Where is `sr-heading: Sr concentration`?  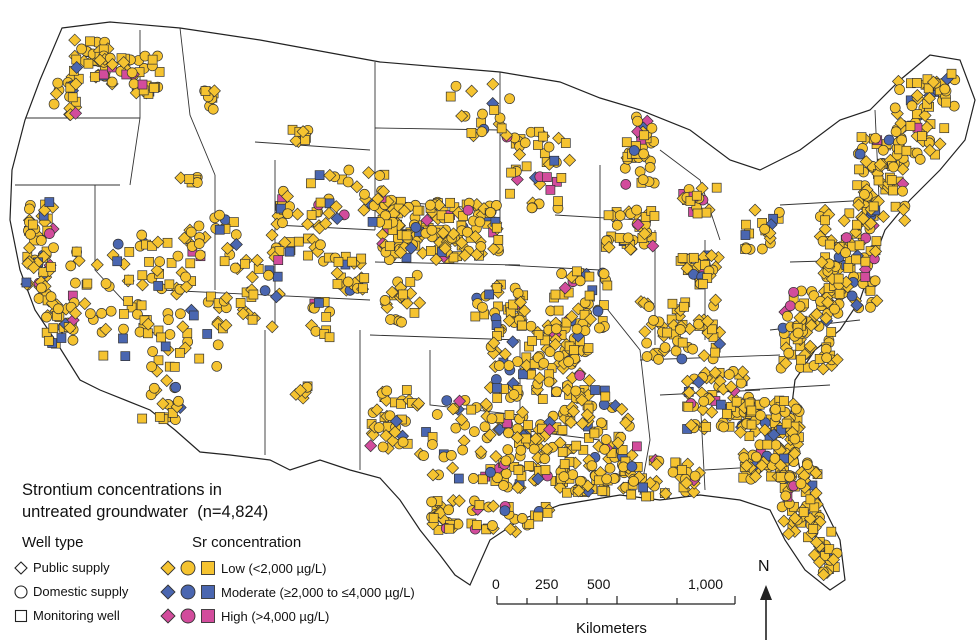 sr-heading: Sr concentration is located at coordinates (247, 542).